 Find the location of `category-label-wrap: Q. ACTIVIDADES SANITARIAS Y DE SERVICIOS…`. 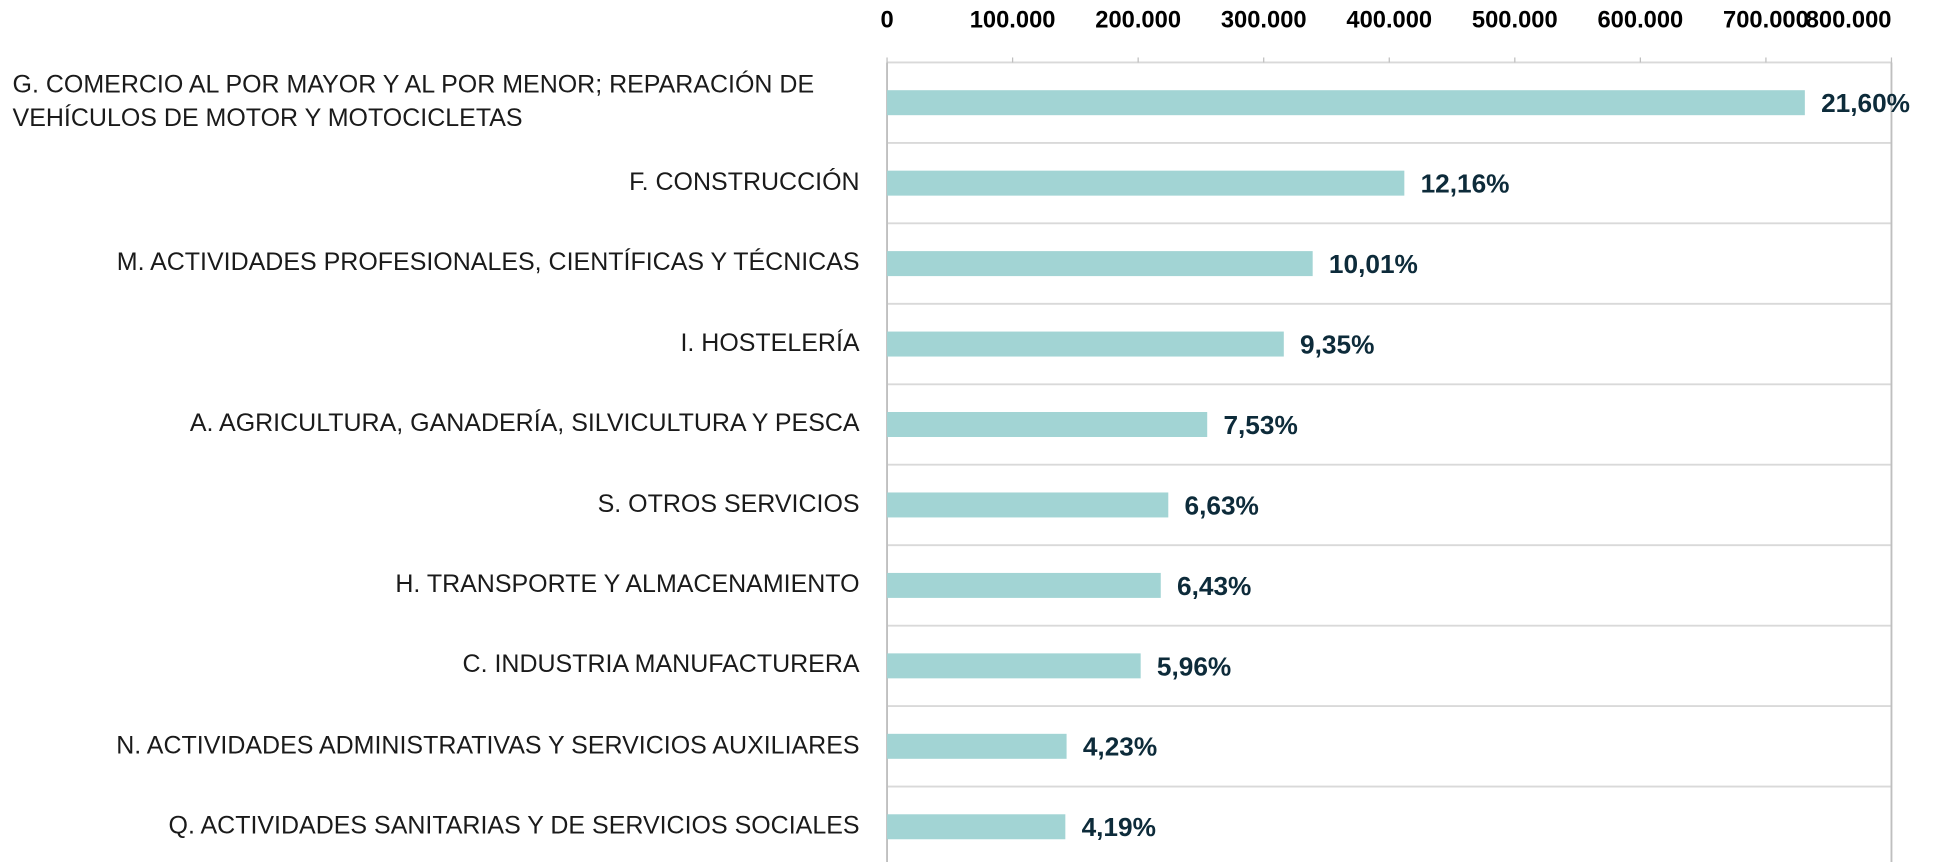

category-label-wrap: Q. ACTIVIDADES SANITARIAS Y DE SERVICIOS… is located at coordinates (436, 824).